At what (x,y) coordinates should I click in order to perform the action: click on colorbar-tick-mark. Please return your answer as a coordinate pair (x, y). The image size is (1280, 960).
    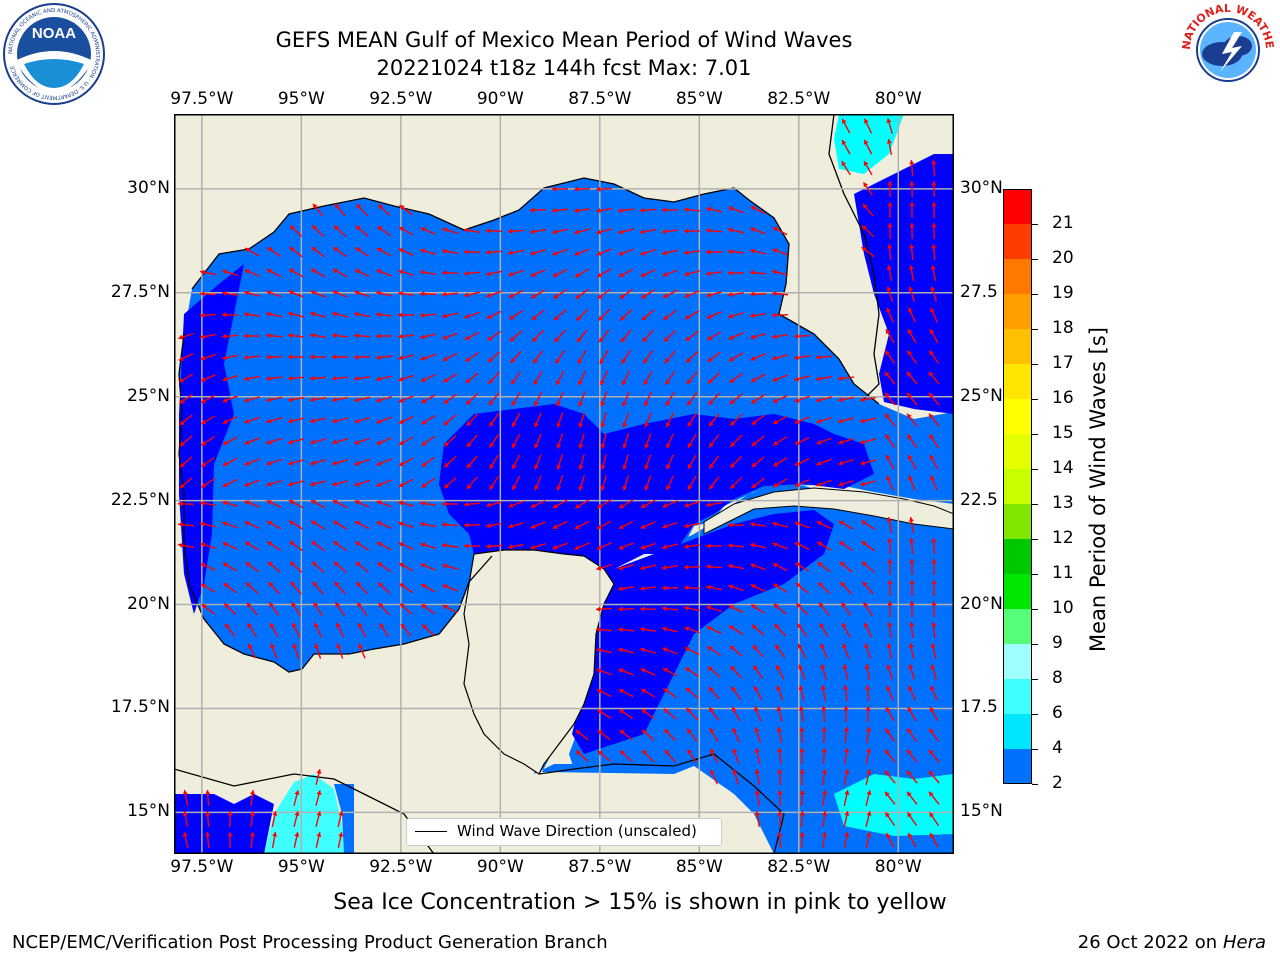
    Looking at the image, I should click on (1035, 434).